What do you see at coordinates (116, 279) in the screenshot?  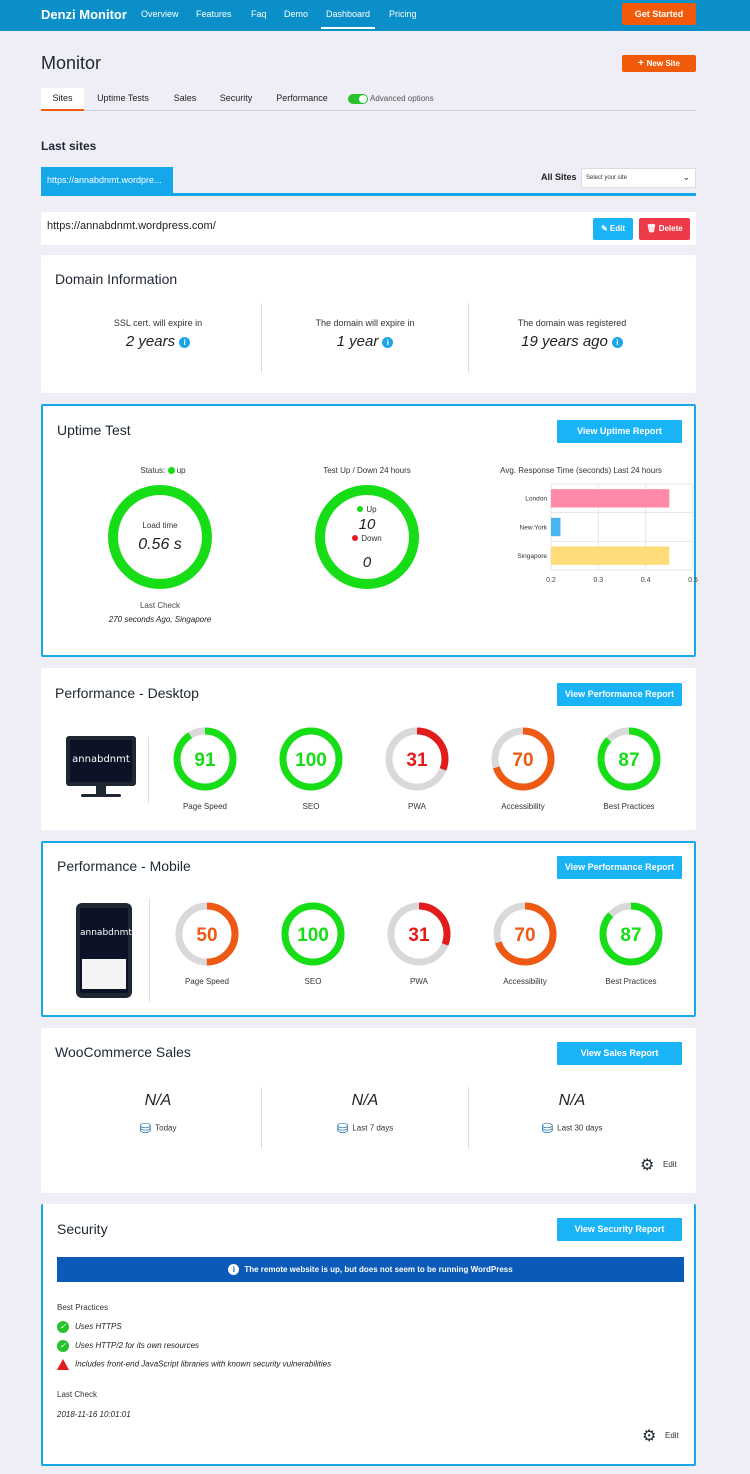 I see `domain-info-title: Domain Information` at bounding box center [116, 279].